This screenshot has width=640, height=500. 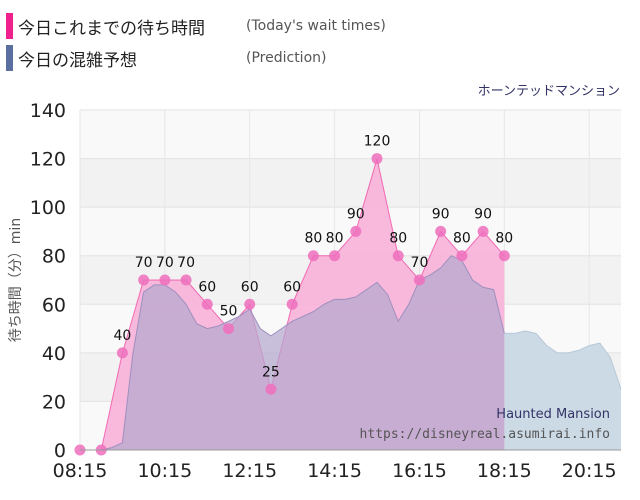 I want to click on y-tick-label: 120, so click(x=48, y=160).